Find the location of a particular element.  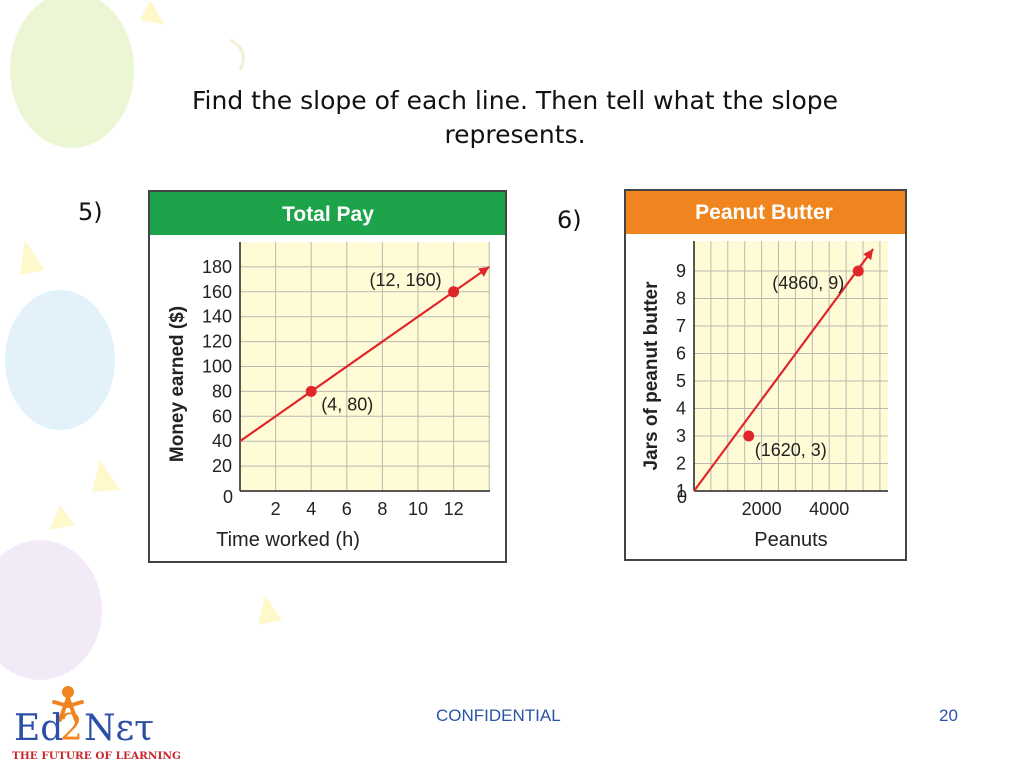

page-number: 20 is located at coordinates (948, 715).